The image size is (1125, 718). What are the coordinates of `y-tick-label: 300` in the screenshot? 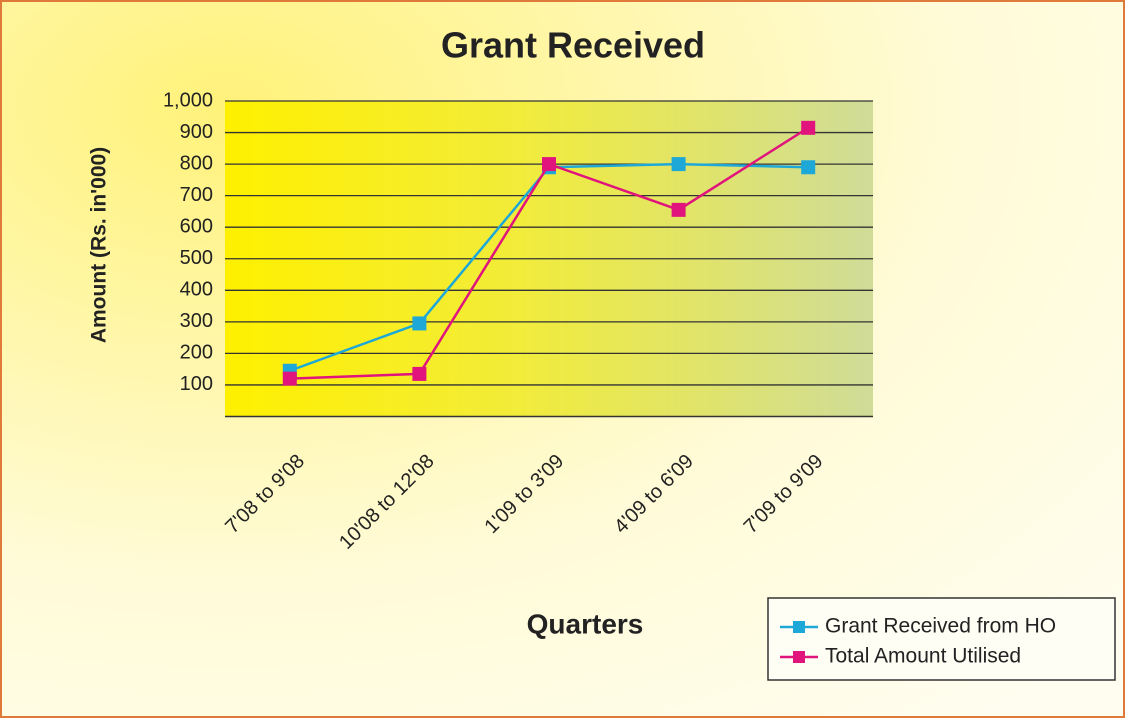 It's located at (196, 321).